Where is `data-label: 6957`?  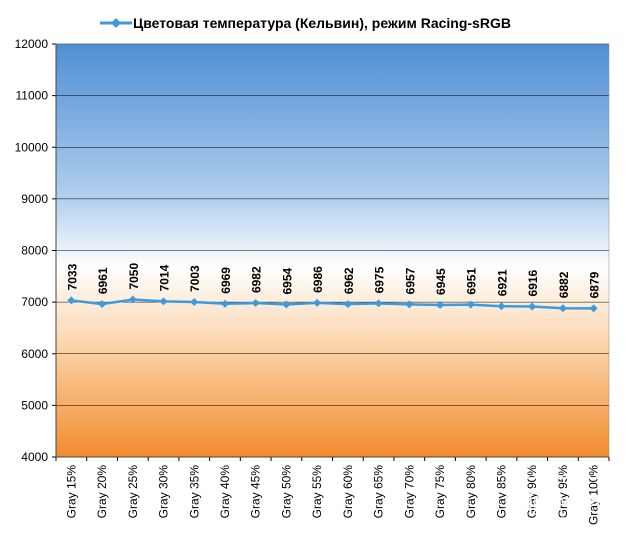
data-label: 6957 is located at coordinates (410, 280).